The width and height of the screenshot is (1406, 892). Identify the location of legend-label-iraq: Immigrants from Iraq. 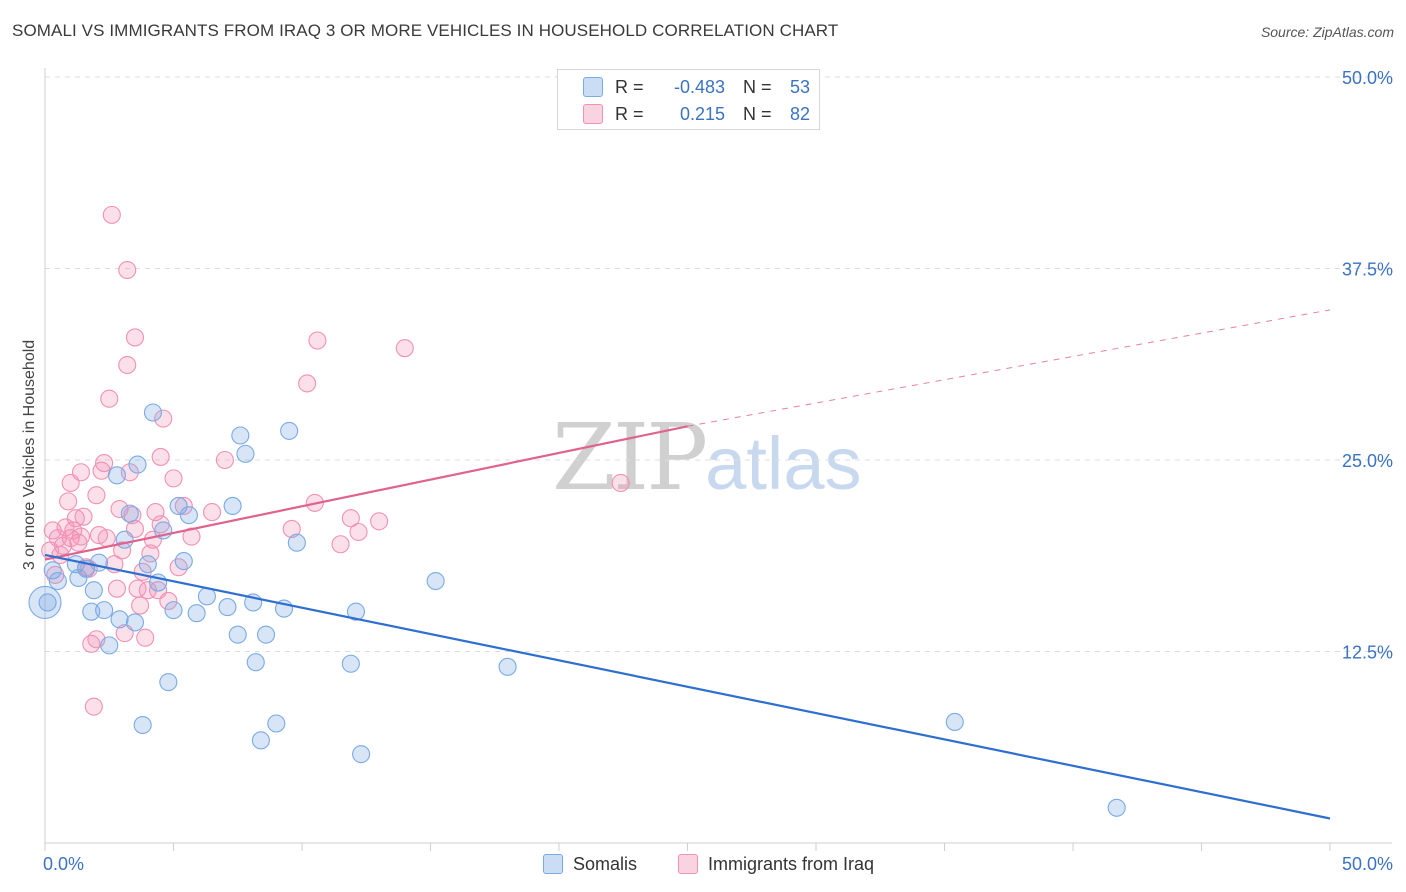
(791, 863).